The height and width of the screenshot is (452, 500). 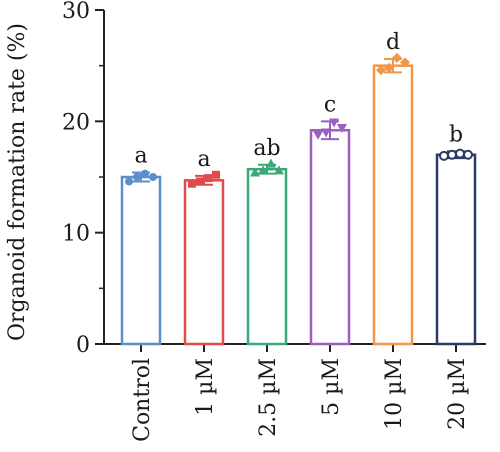 I want to click on y-tick-label: 20, so click(x=76, y=122).